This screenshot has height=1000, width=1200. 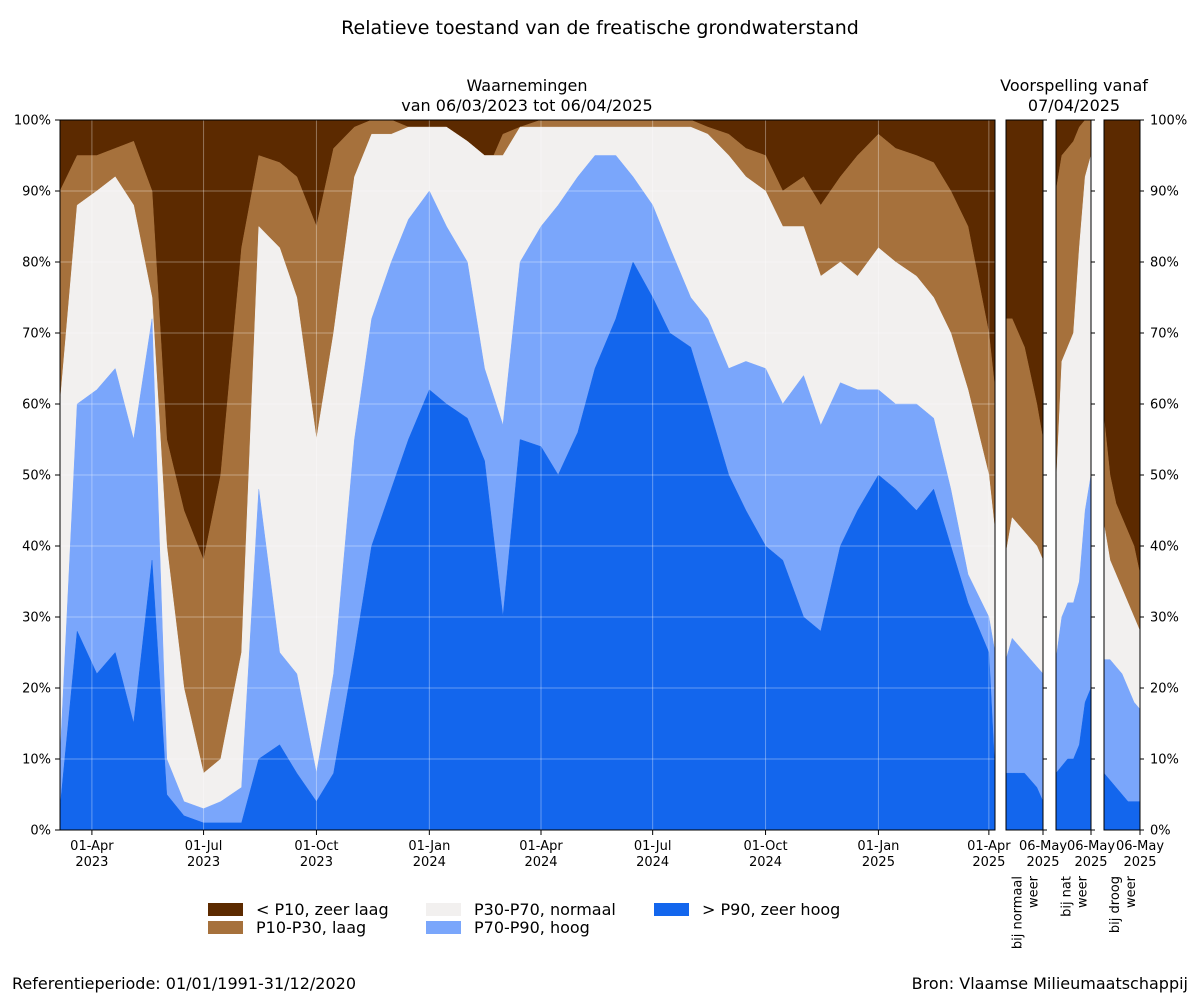 What do you see at coordinates (36, 192) in the screenshot?
I see `y-tick-label: 90%` at bounding box center [36, 192].